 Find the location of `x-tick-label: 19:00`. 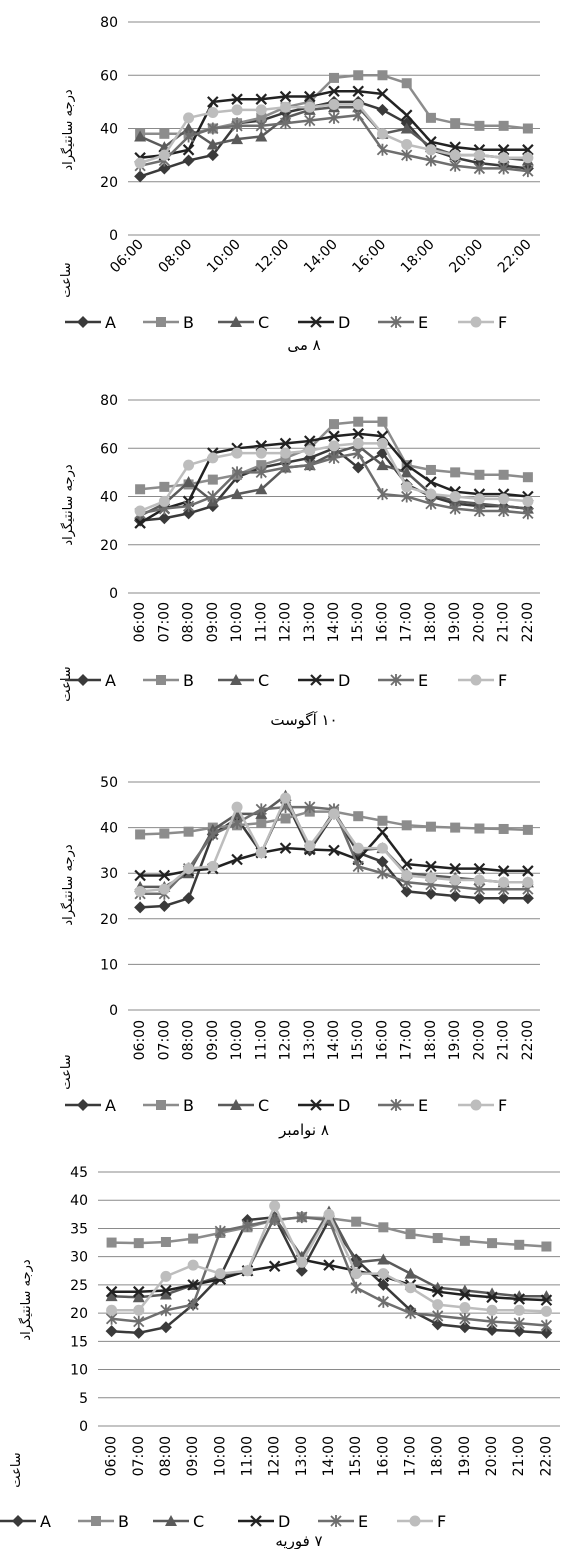

x-tick-label: 19:00 is located at coordinates (455, 622).